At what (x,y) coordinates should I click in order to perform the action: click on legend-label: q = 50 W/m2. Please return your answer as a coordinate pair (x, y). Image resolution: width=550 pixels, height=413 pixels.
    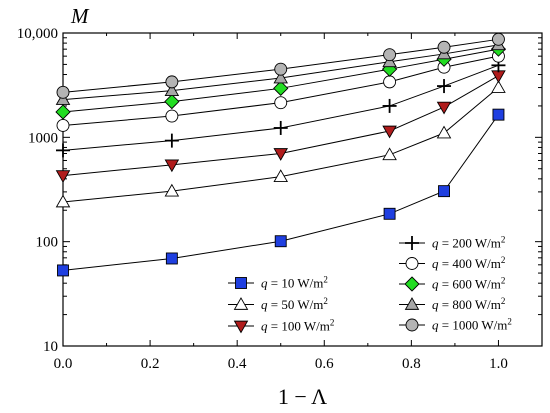
    Looking at the image, I should click on (294, 304).